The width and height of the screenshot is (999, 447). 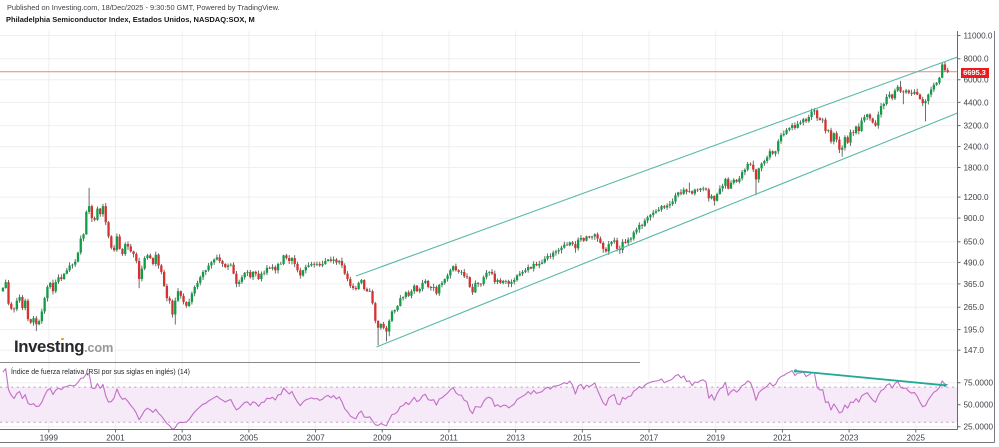 I want to click on watermark-ng: ng, so click(x=74, y=346).